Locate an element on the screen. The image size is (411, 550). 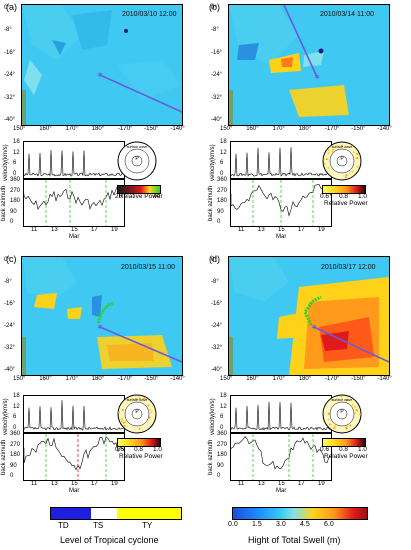
relative-power-label: Relative Power is located at coordinates (346, 456).